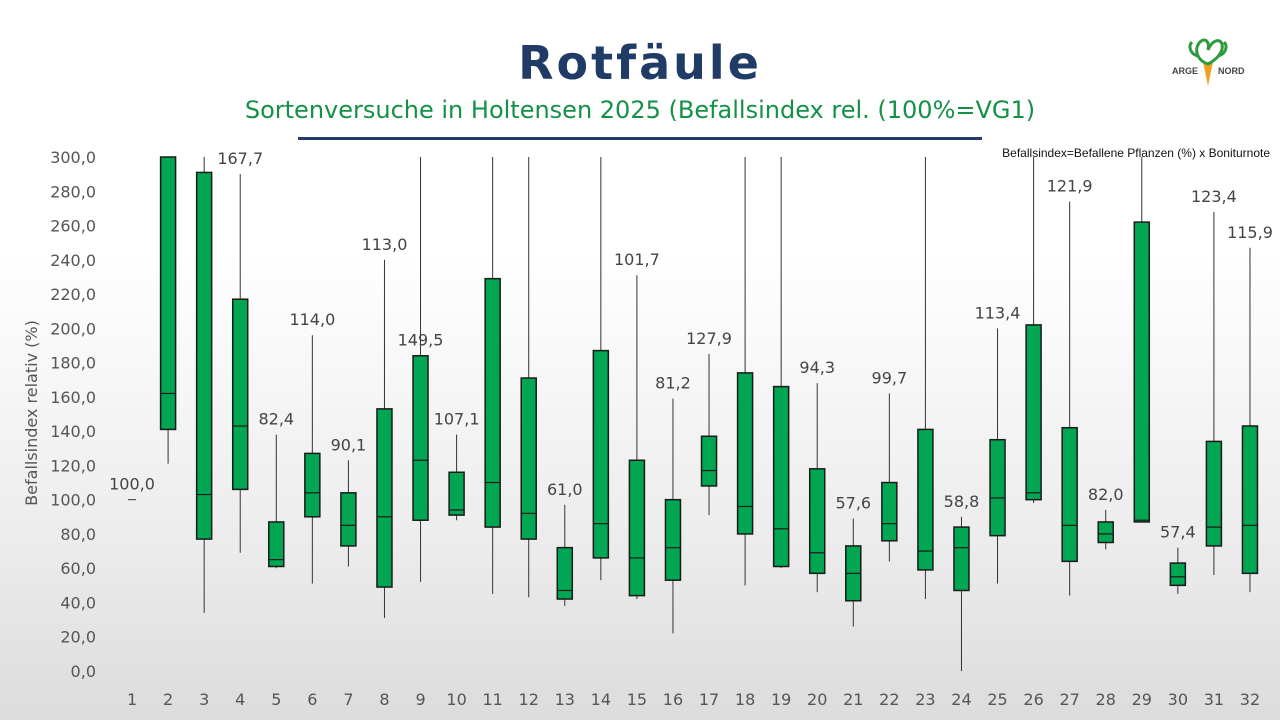 This screenshot has width=1280, height=720. Describe the element at coordinates (1070, 186) in the screenshot. I see `data-label: 121,9` at that location.